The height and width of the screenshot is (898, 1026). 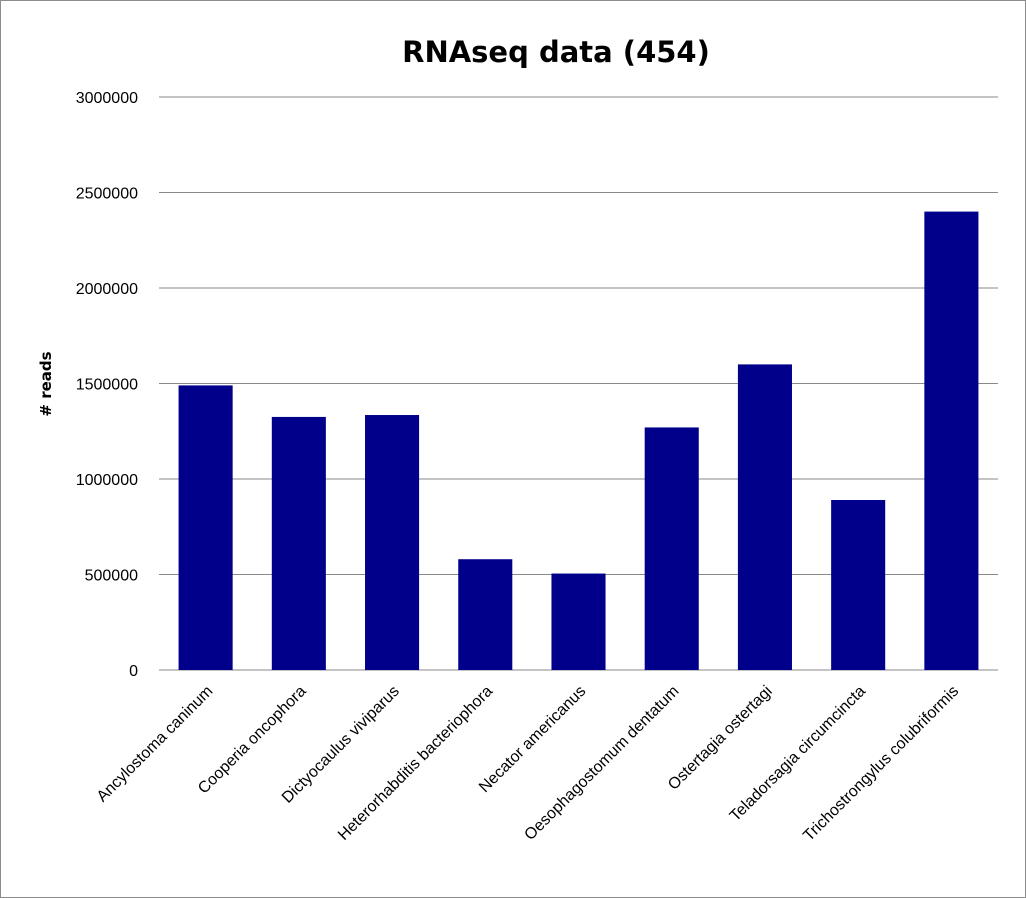 What do you see at coordinates (415, 763) in the screenshot?
I see `x-tick-label: Heterorhabditis bacteriophora` at bounding box center [415, 763].